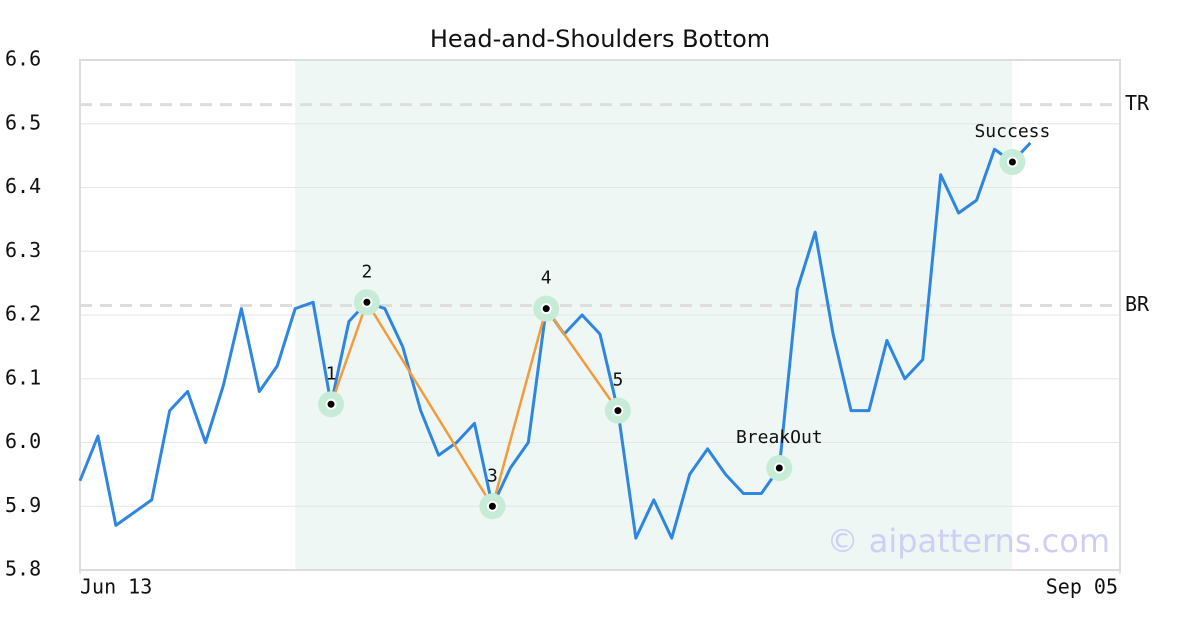 Image resolution: width=1200 pixels, height=630 pixels. What do you see at coordinates (968, 541) in the screenshot?
I see `watermark: © aipatterns.com` at bounding box center [968, 541].